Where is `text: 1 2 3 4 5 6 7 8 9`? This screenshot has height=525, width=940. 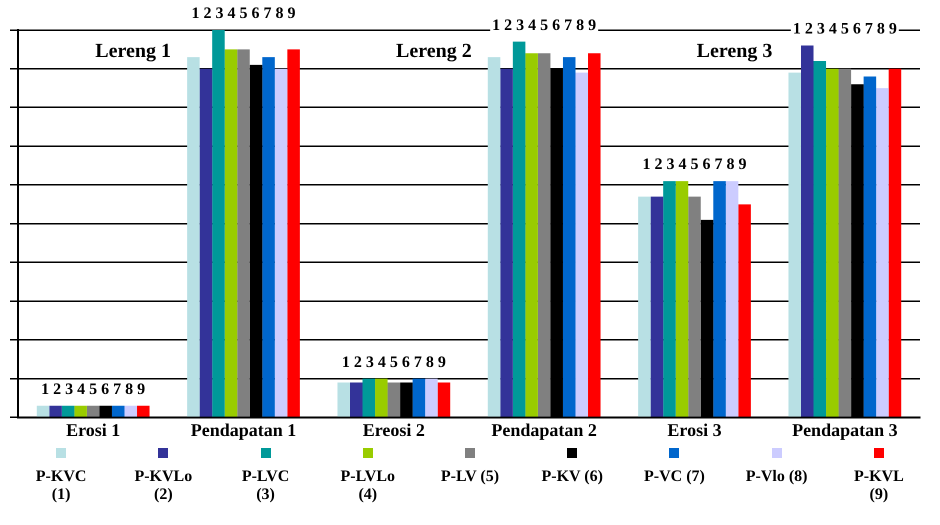
text: 1 2 3 4 5 6 7 8 9 is located at coordinates (244, 13).